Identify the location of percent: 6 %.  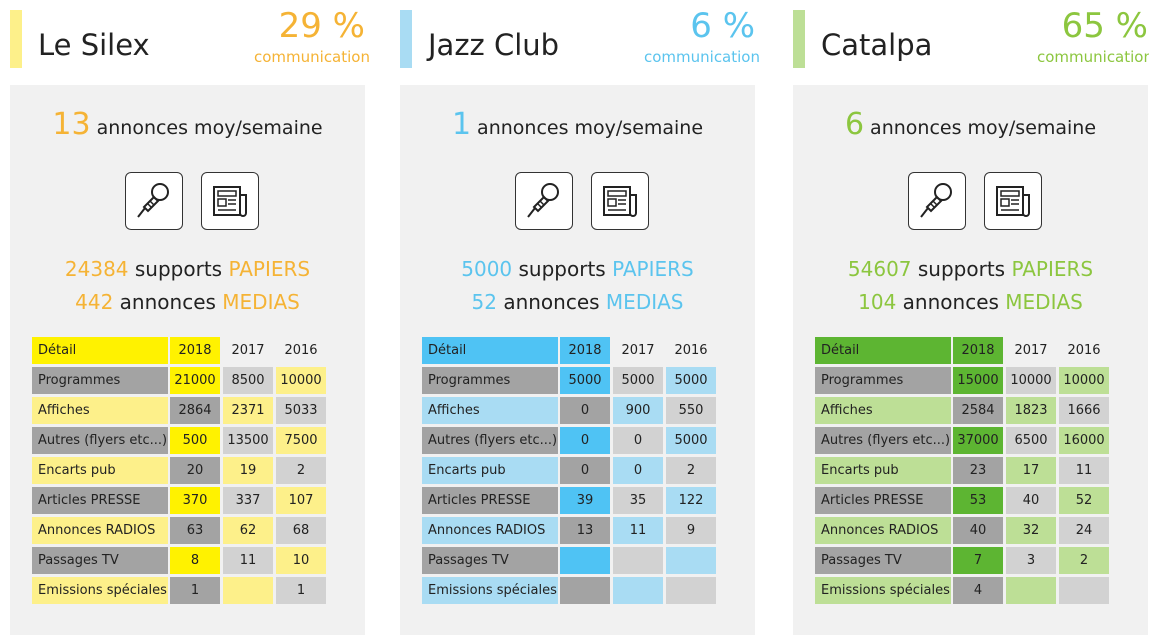
(722, 26).